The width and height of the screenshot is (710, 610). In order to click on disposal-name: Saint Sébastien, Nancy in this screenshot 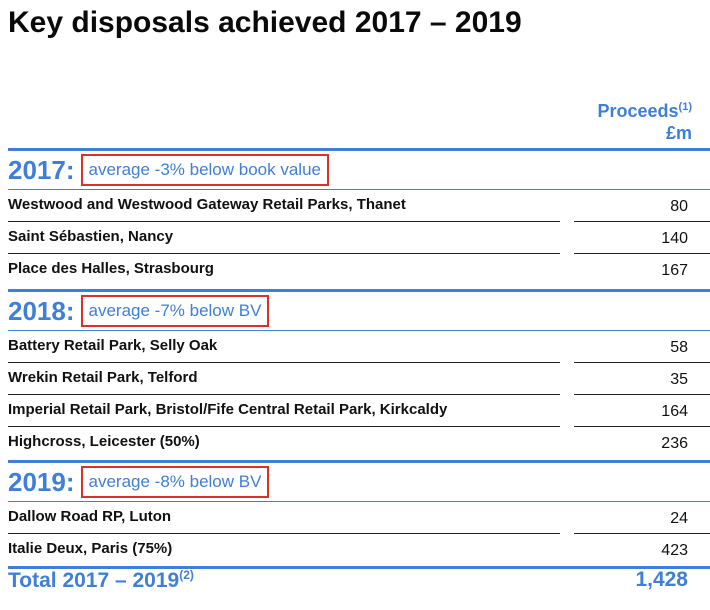, I will do `click(91, 236)`.